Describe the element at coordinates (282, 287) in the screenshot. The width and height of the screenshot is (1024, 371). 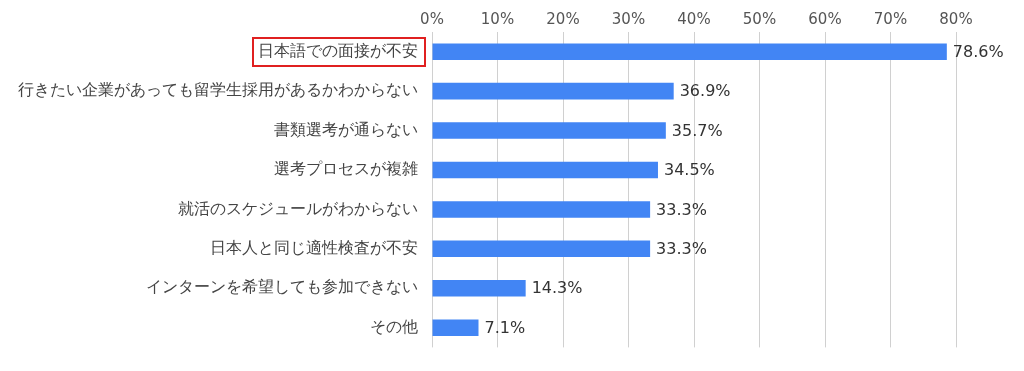
I see `y-tick-label: インターンを希望しても参加できない` at that location.